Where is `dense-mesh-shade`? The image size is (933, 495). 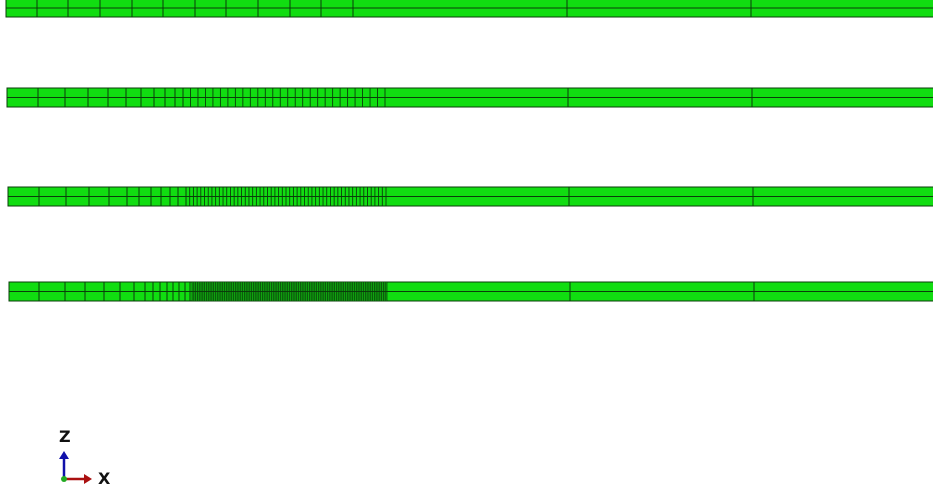
dense-mesh-shade is located at coordinates (289, 291).